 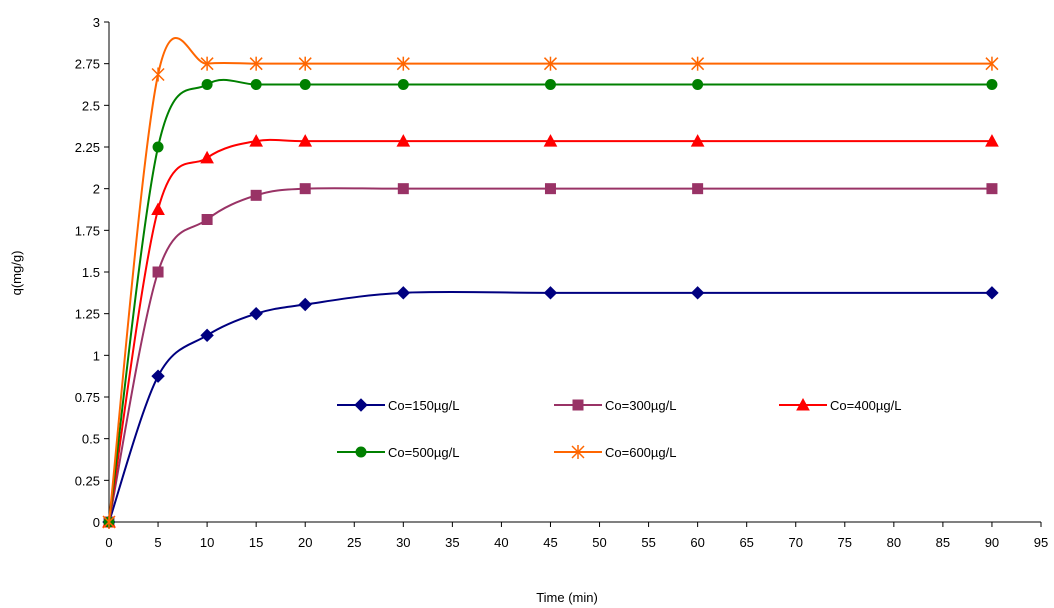 I want to click on x-tick-label: 20, so click(x=305, y=542).